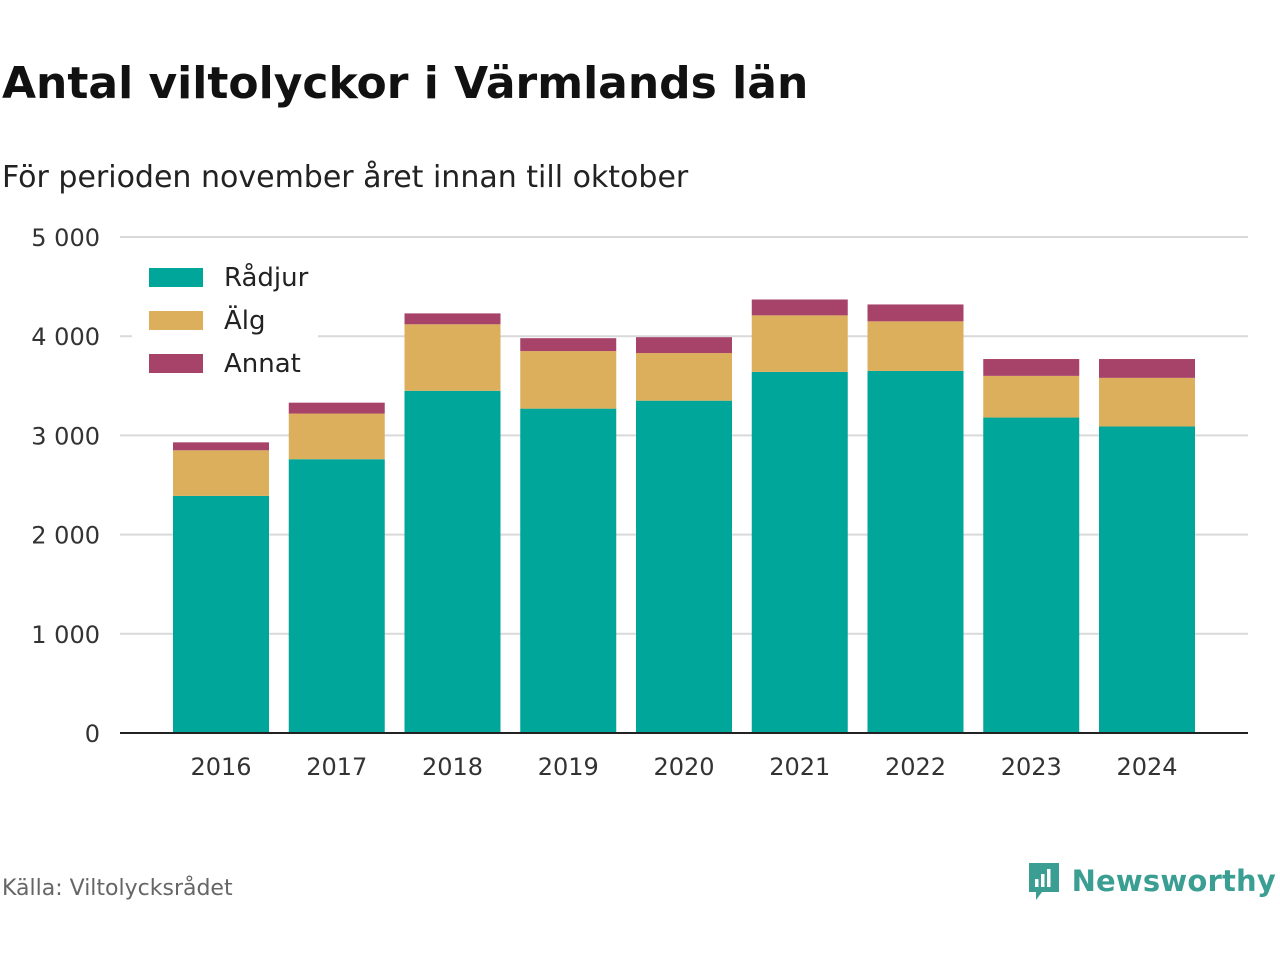 The height and width of the screenshot is (960, 1280). I want to click on legend: Rådjur Älg Annat, so click(225, 317).